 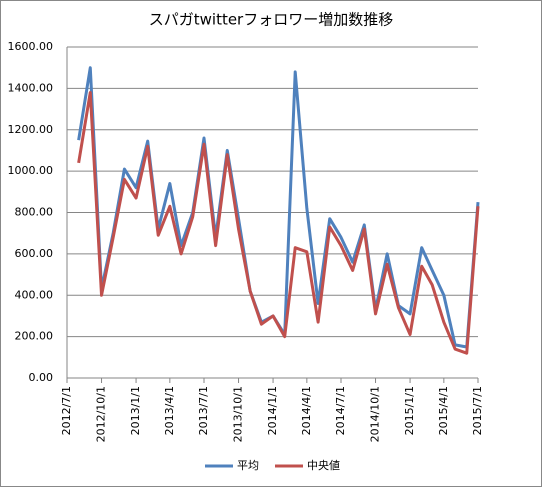 What do you see at coordinates (340, 410) in the screenshot?
I see `x-tick-label: 2014/7/1` at bounding box center [340, 410].